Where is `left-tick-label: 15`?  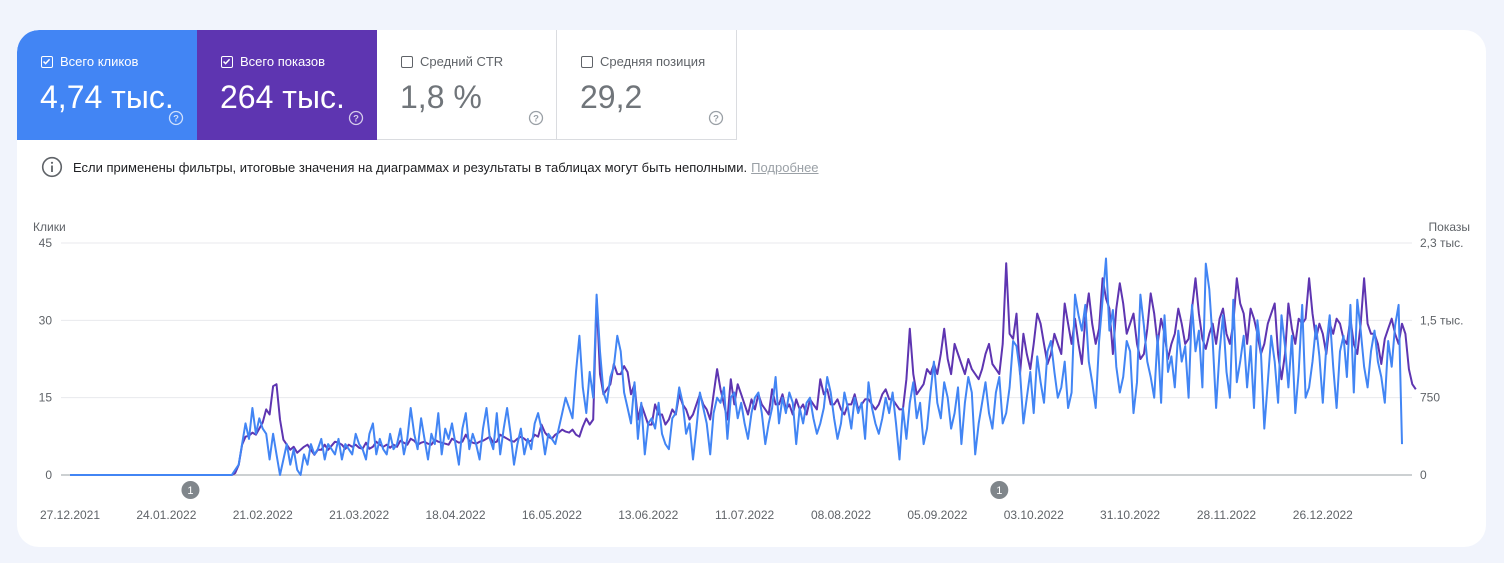
left-tick-label: 15 is located at coordinates (46, 398).